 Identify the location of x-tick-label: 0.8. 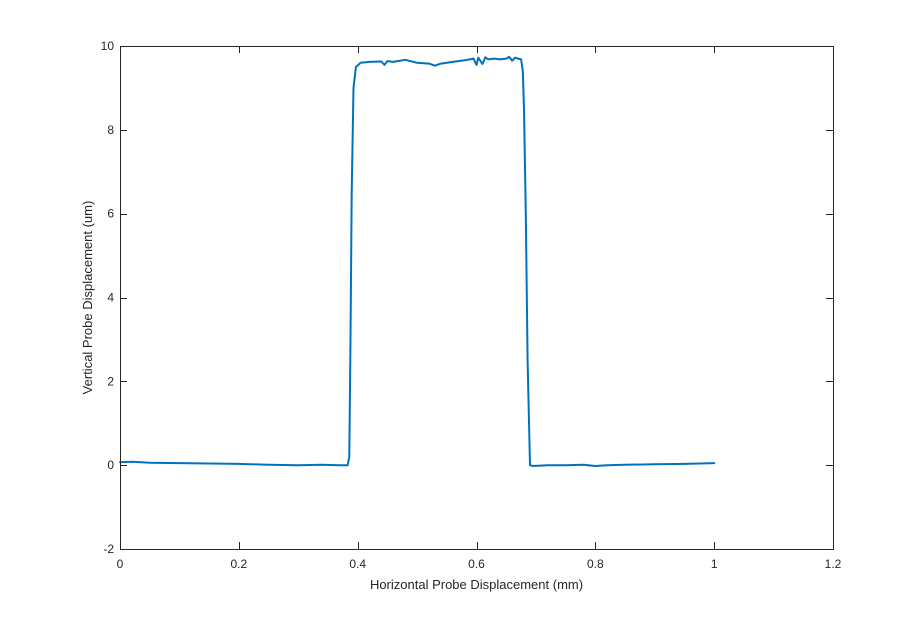
(595, 564).